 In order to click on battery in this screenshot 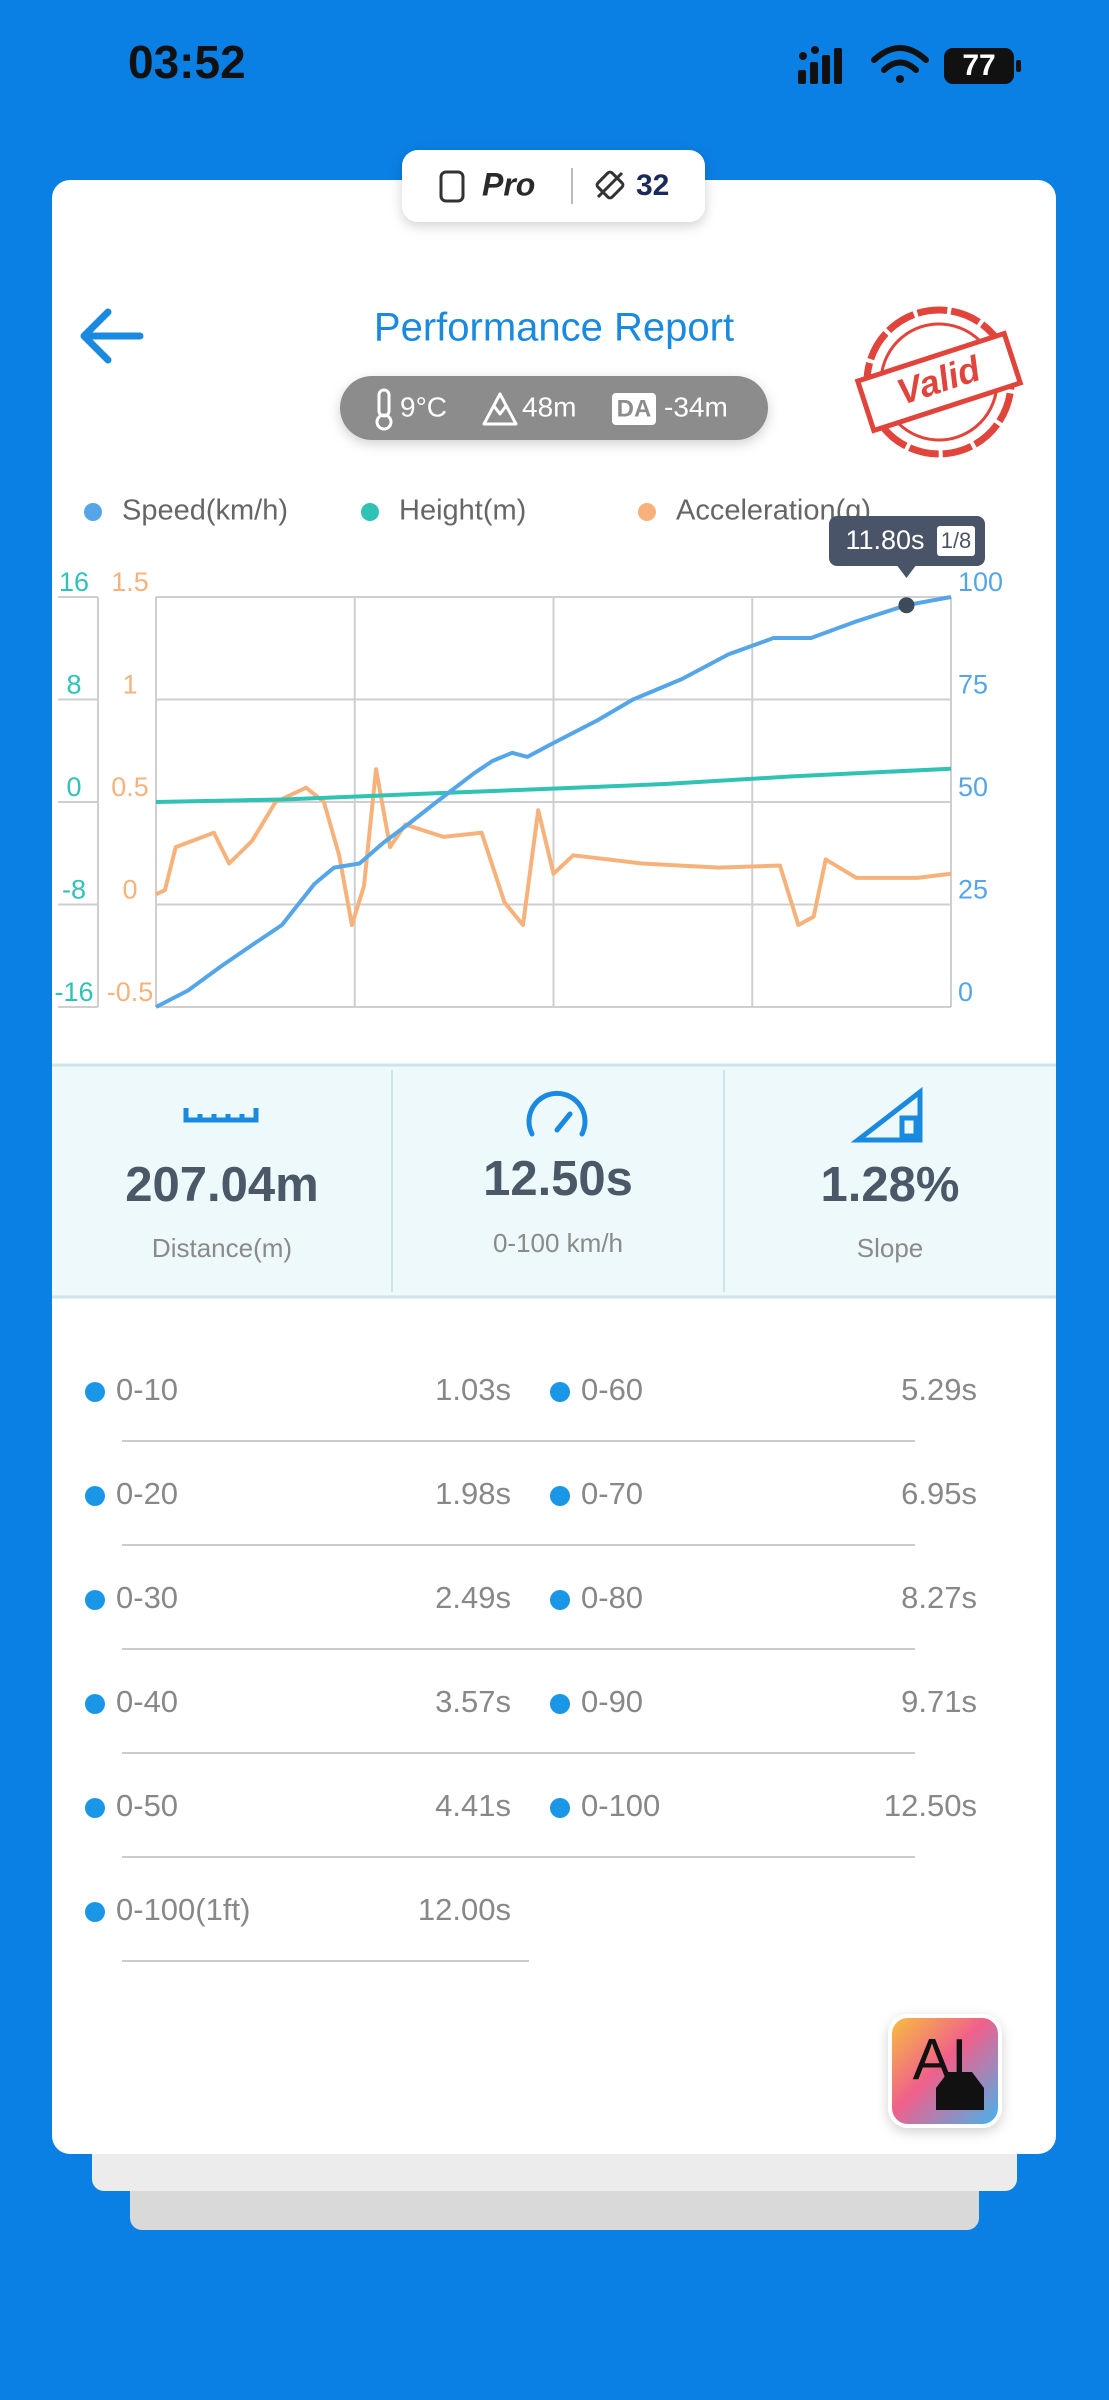, I will do `click(979, 66)`.